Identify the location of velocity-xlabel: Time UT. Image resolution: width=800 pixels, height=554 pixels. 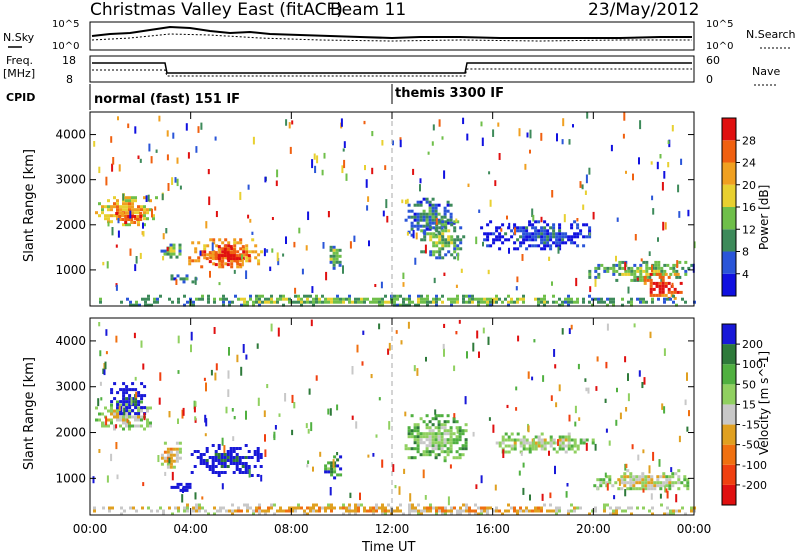
(388, 547).